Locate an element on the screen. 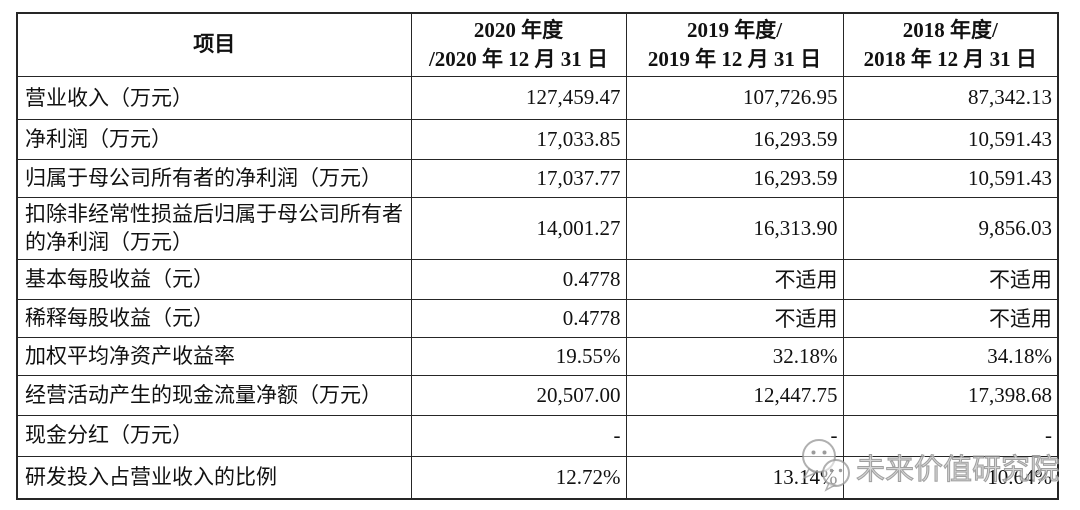 The height and width of the screenshot is (510, 1080). column-header-2020-line1: 2020 年度 is located at coordinates (518, 30).